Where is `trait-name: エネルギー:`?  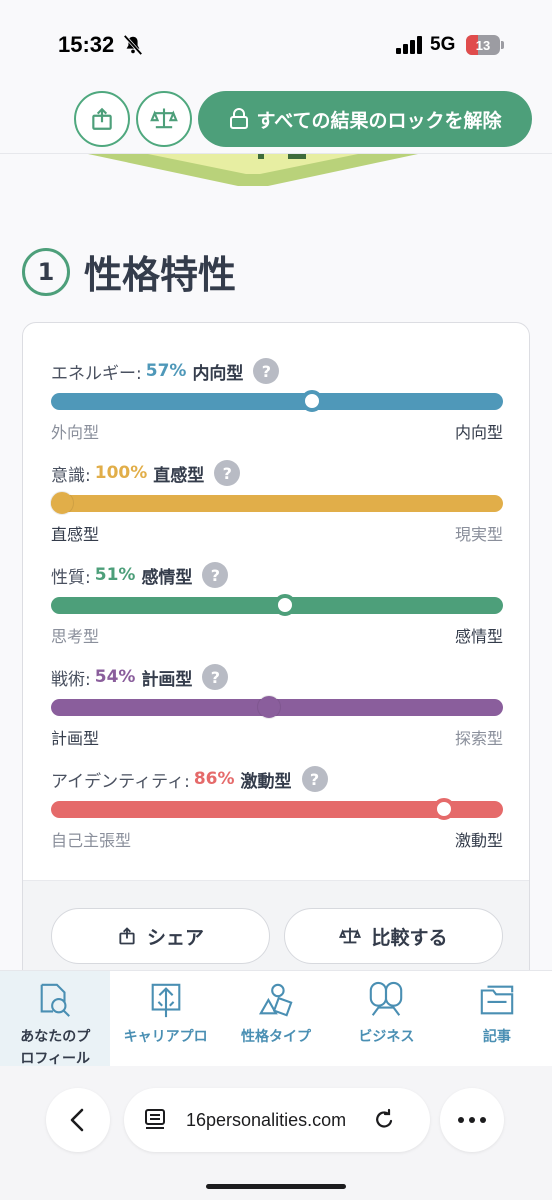 trait-name: エネルギー: is located at coordinates (96, 373).